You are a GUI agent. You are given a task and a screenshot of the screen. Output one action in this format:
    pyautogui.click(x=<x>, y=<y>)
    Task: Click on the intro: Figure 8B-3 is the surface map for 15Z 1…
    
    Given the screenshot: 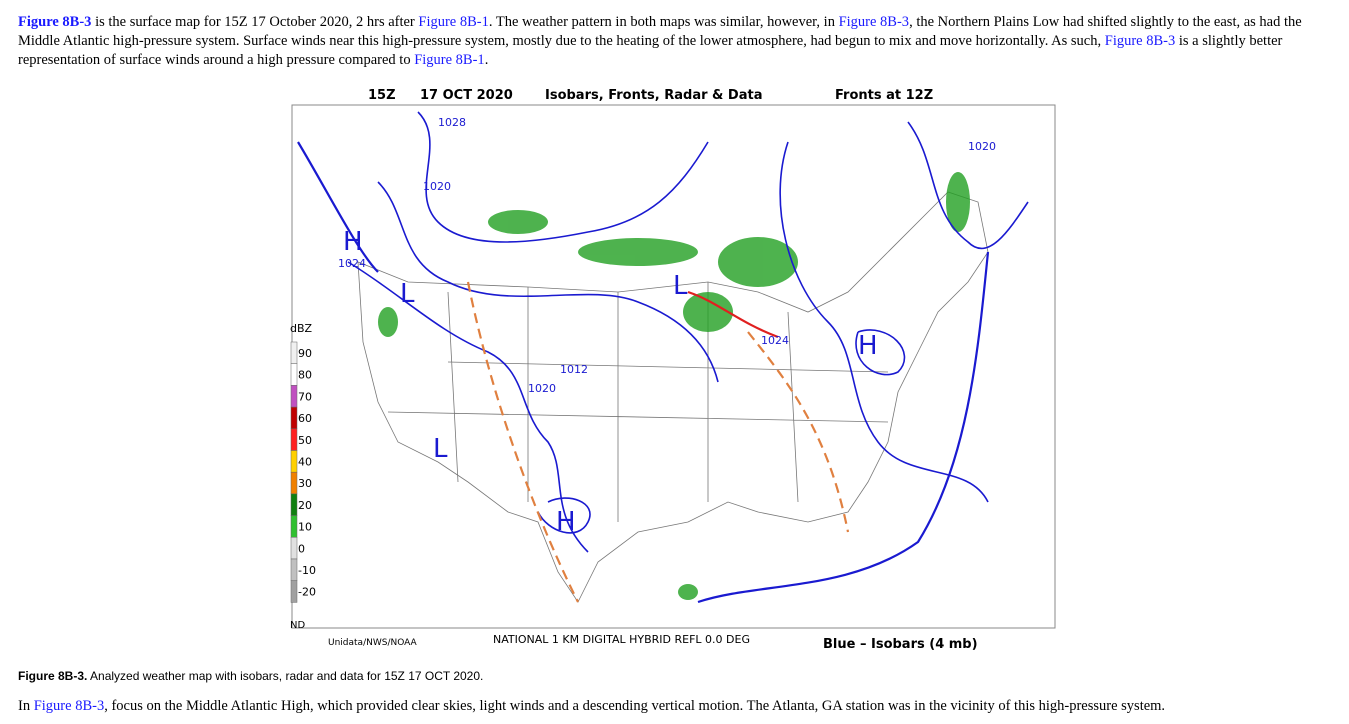 What is the action you would take?
    pyautogui.click(x=668, y=41)
    